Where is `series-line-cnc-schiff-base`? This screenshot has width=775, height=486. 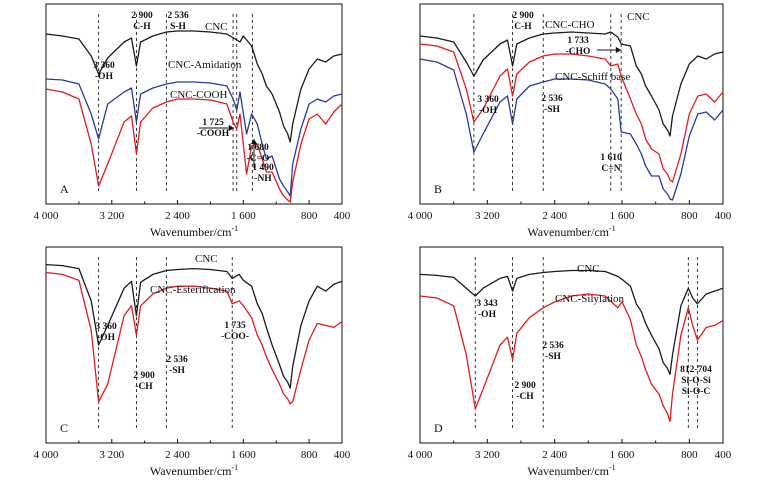
series-line-cnc-schiff-base is located at coordinates (571, 129).